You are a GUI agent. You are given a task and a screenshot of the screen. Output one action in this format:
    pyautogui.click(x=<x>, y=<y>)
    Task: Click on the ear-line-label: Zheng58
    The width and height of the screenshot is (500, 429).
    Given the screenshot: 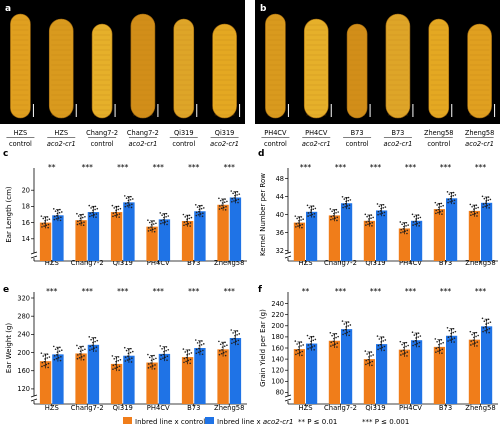 What is the action you would take?
    pyautogui.click(x=439, y=133)
    